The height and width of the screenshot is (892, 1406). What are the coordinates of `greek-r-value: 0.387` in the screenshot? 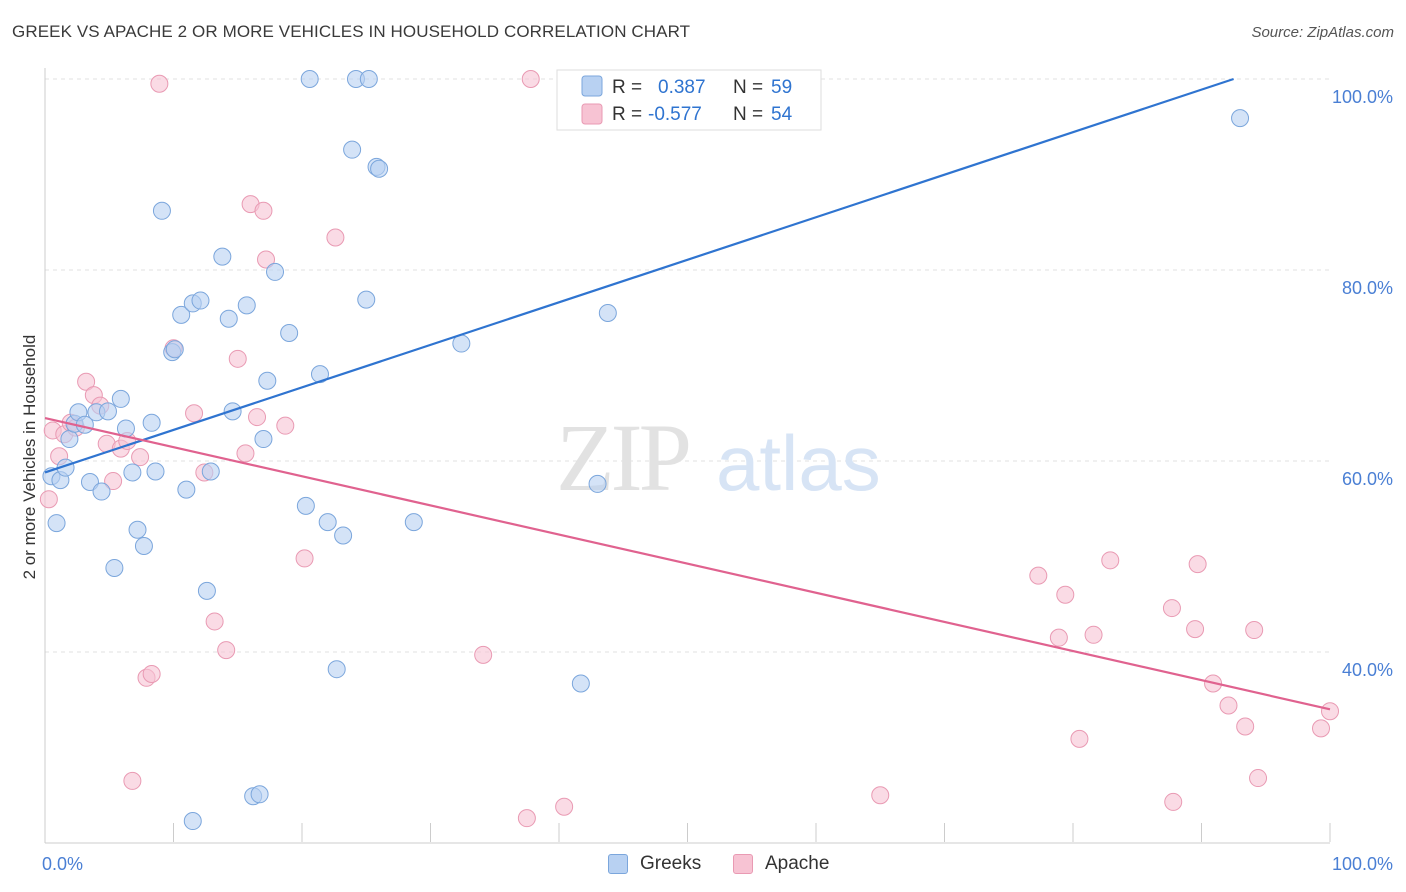 It's located at (682, 87).